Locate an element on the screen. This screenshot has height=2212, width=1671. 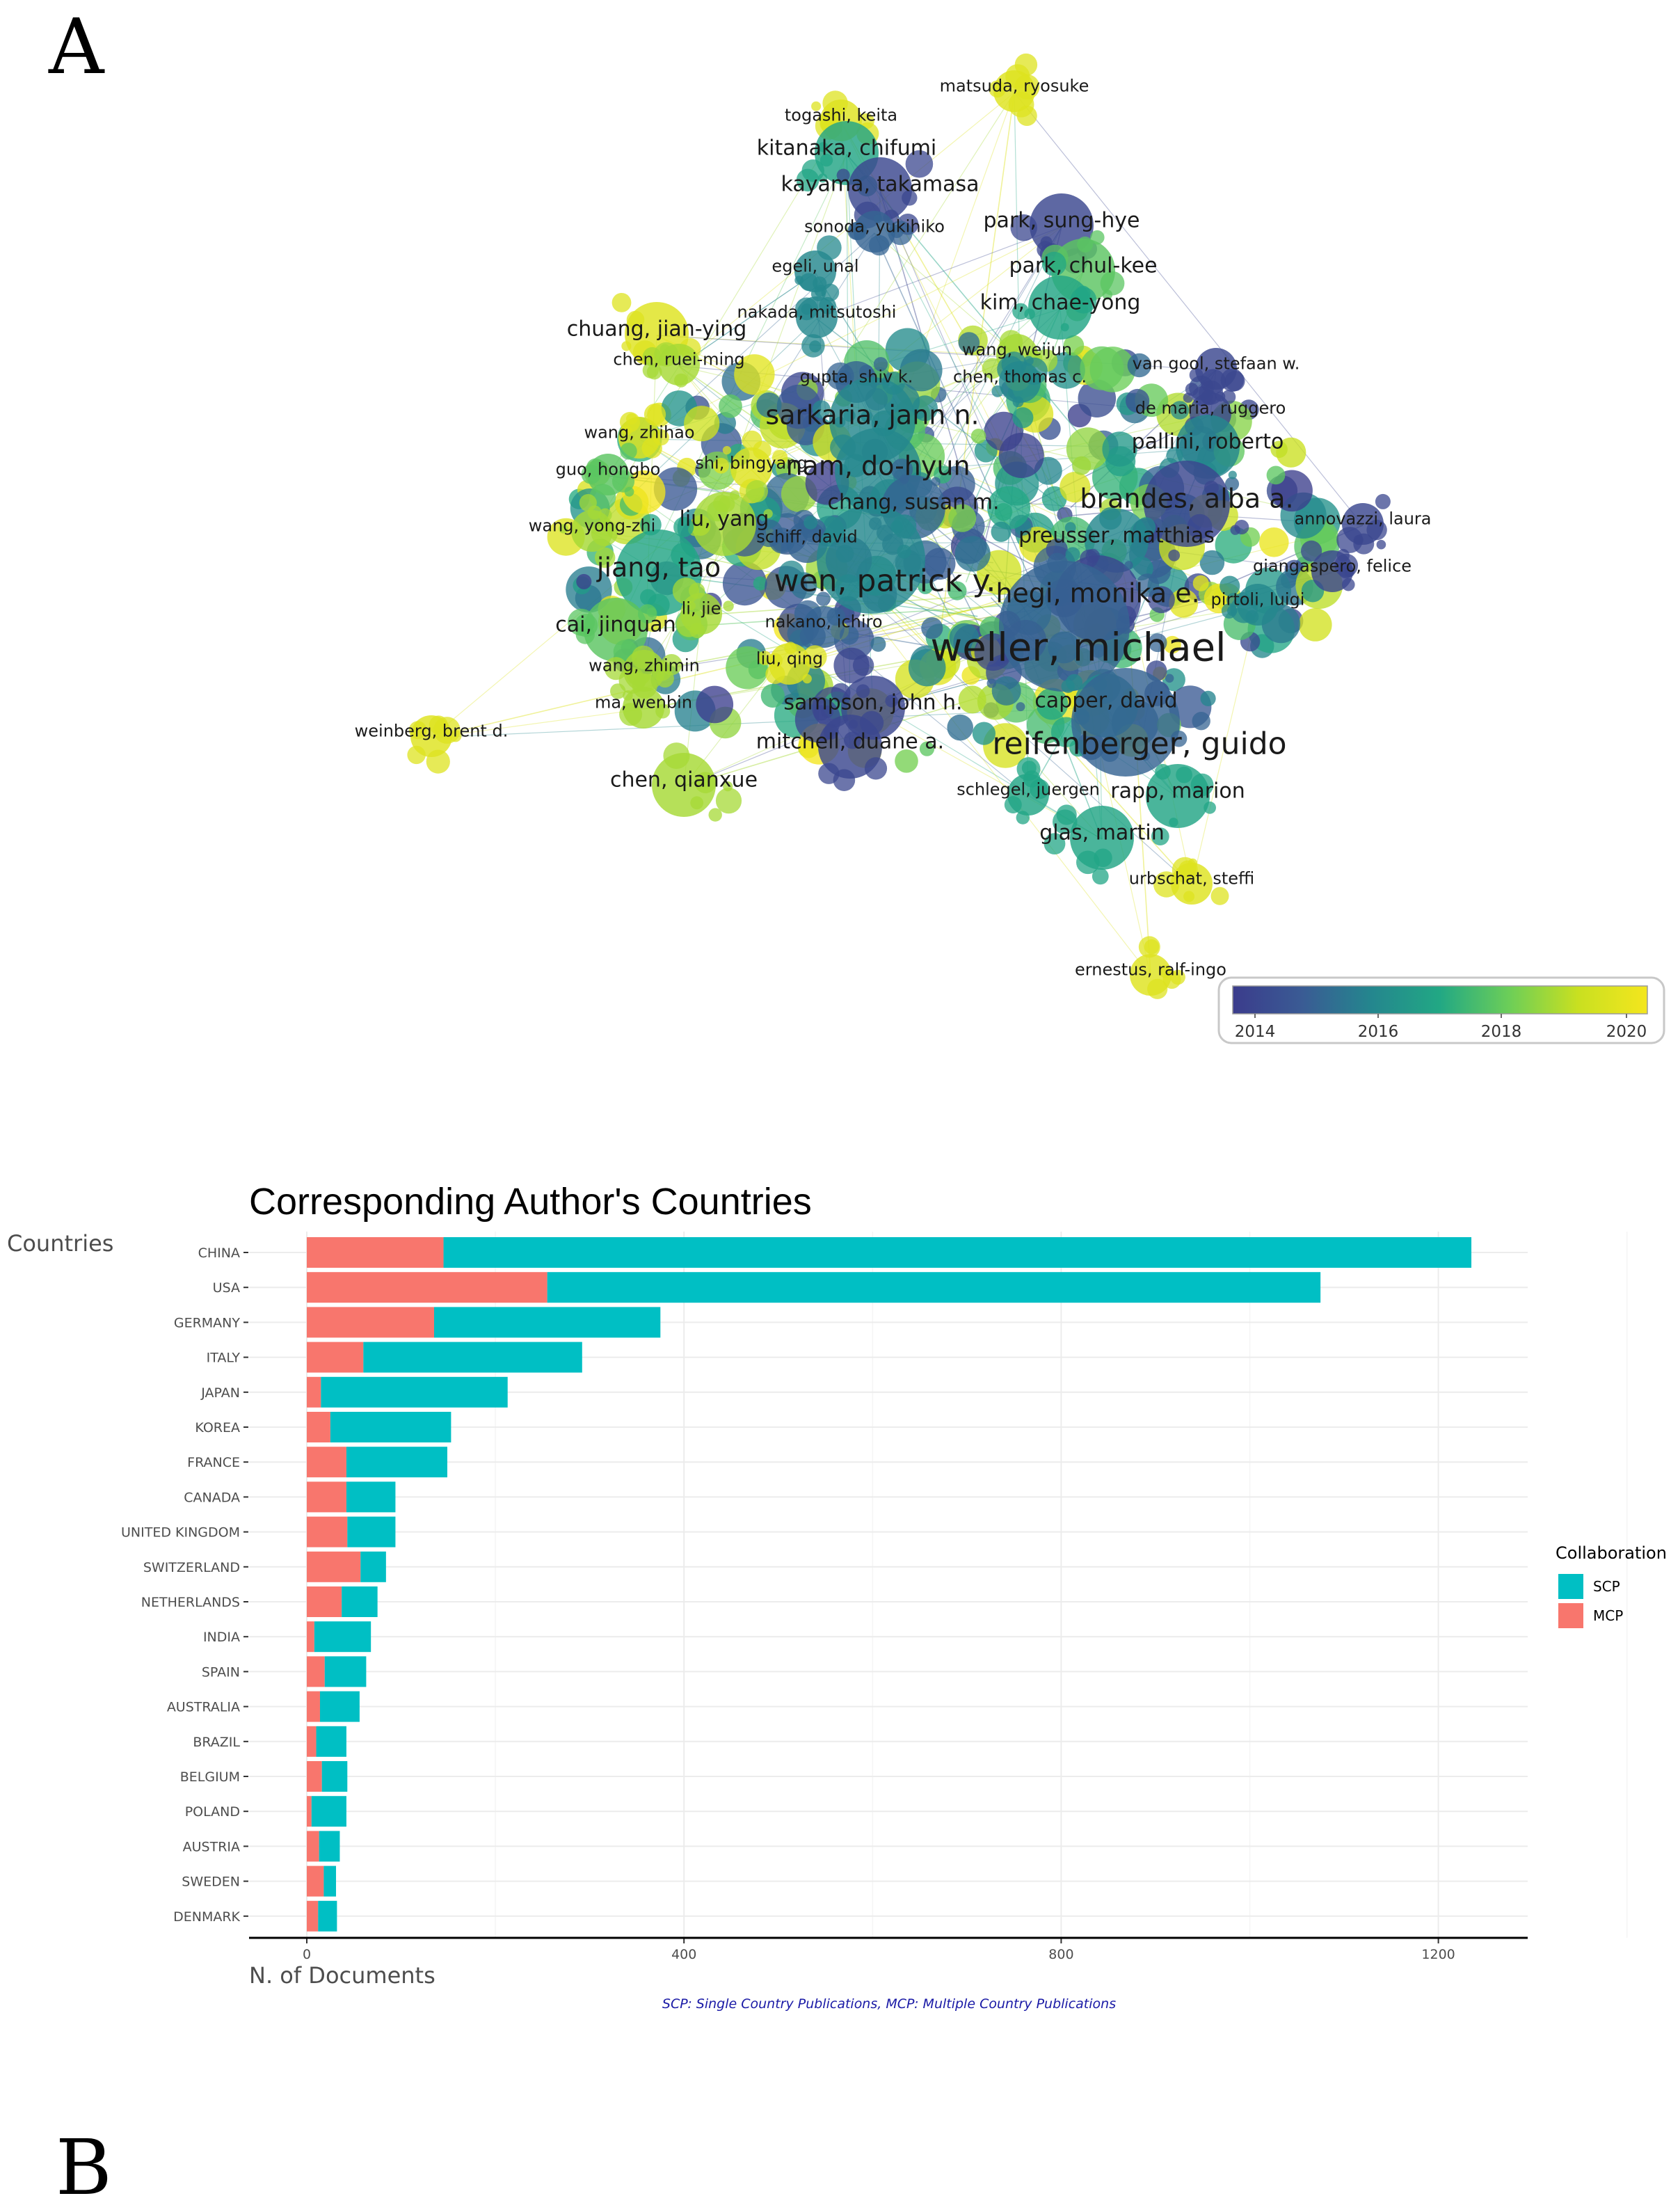
author-label: wang, weijun is located at coordinates (1017, 349).